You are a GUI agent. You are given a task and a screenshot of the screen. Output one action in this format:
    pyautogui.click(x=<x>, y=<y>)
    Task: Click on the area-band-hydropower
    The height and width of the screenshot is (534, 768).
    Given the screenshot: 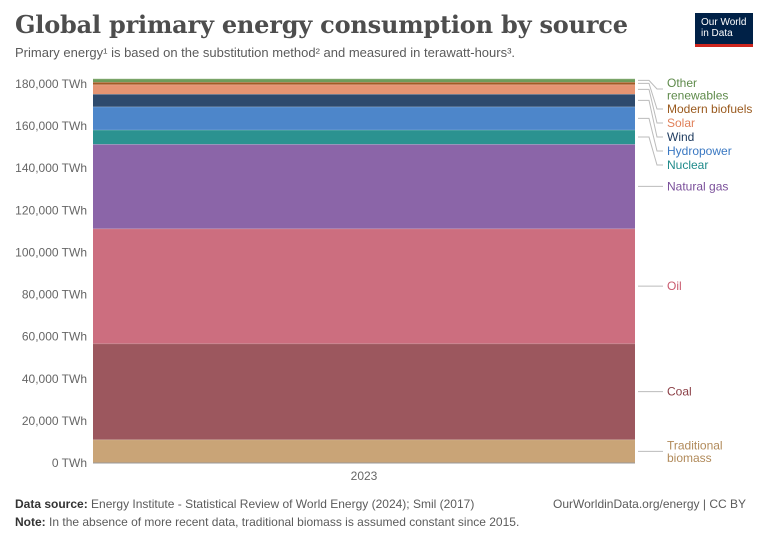 What is the action you would take?
    pyautogui.click(x=364, y=118)
    